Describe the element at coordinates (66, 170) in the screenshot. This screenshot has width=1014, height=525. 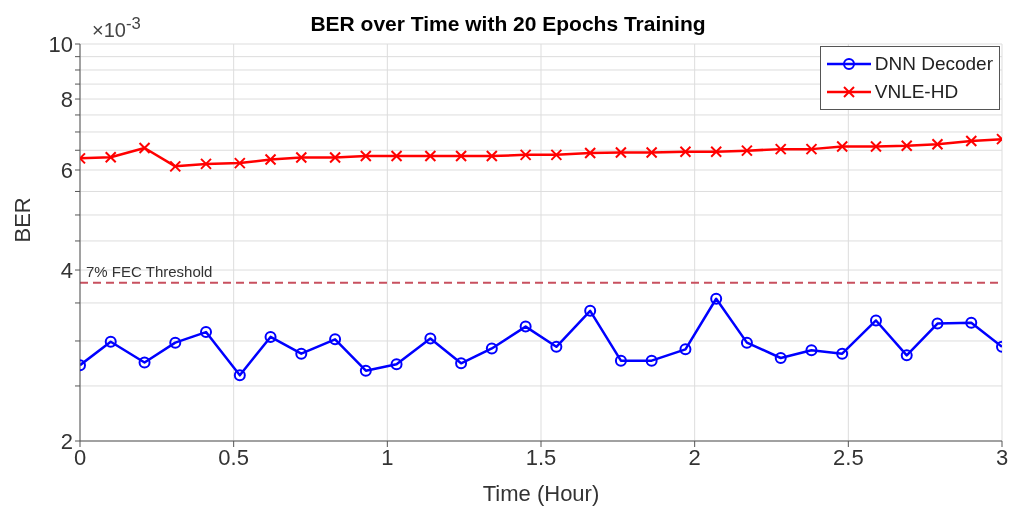
I see `y-tick-label: 6` at that location.